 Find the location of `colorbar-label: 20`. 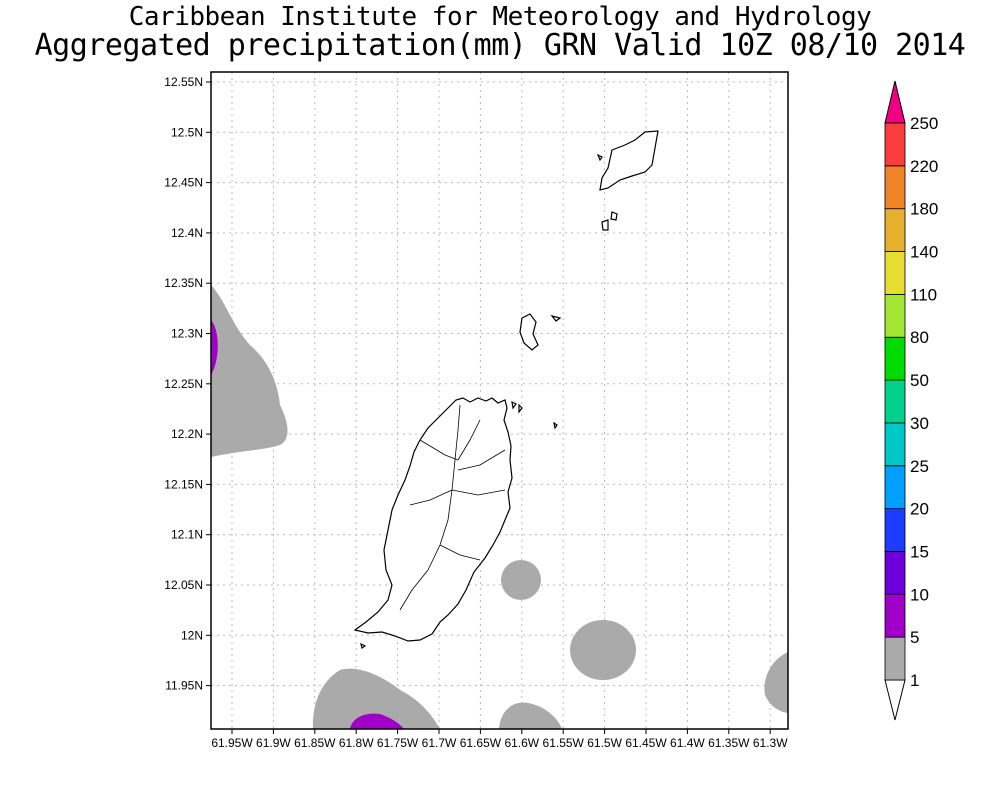

colorbar-label: 20 is located at coordinates (919, 509).